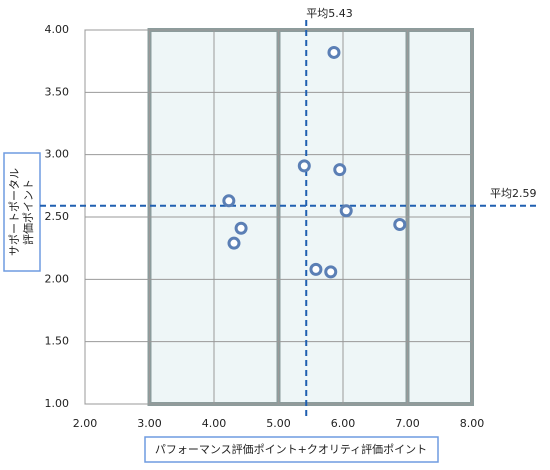  I want to click on y-label-box, so click(22, 212).